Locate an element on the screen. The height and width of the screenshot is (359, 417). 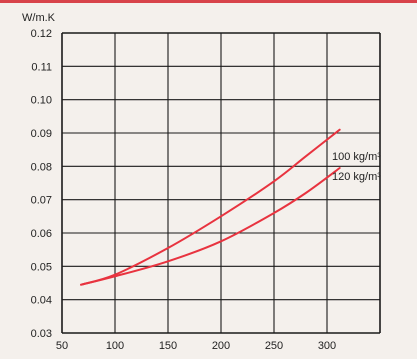
top-accent-bar is located at coordinates (208, 1).